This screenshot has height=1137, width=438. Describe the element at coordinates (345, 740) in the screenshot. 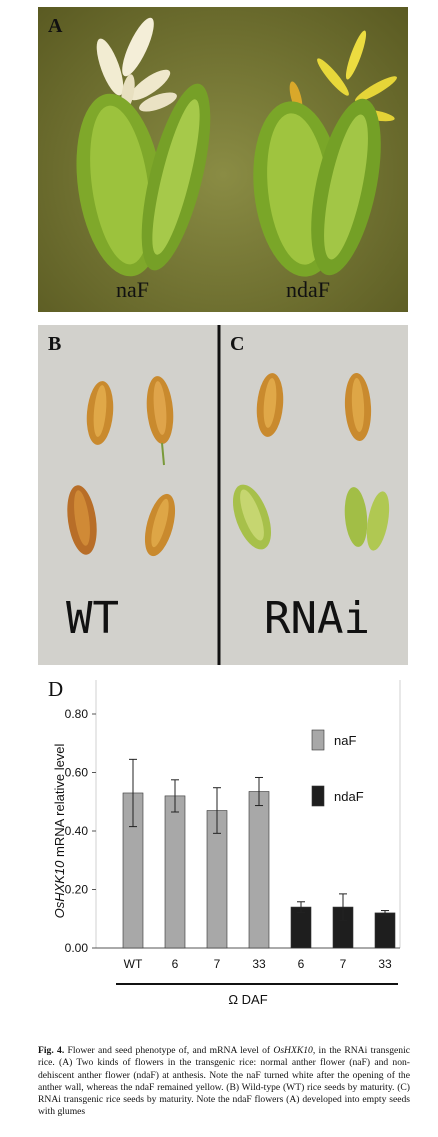

I see `legend-label: naF` at that location.